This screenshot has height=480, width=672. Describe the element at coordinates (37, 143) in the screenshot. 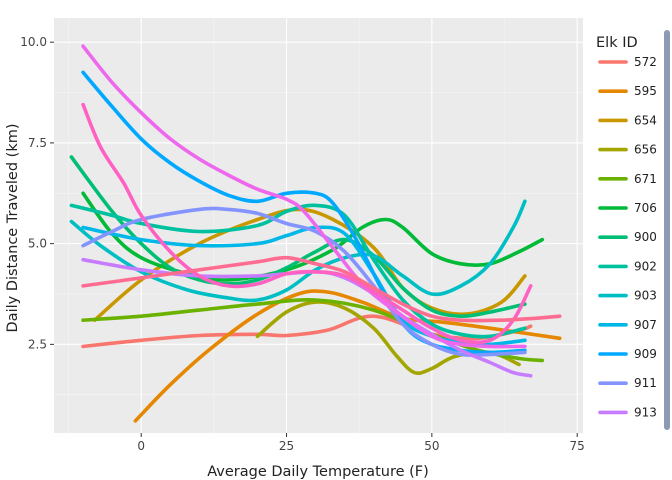

I see `y-tick-label: 7.5` at that location.